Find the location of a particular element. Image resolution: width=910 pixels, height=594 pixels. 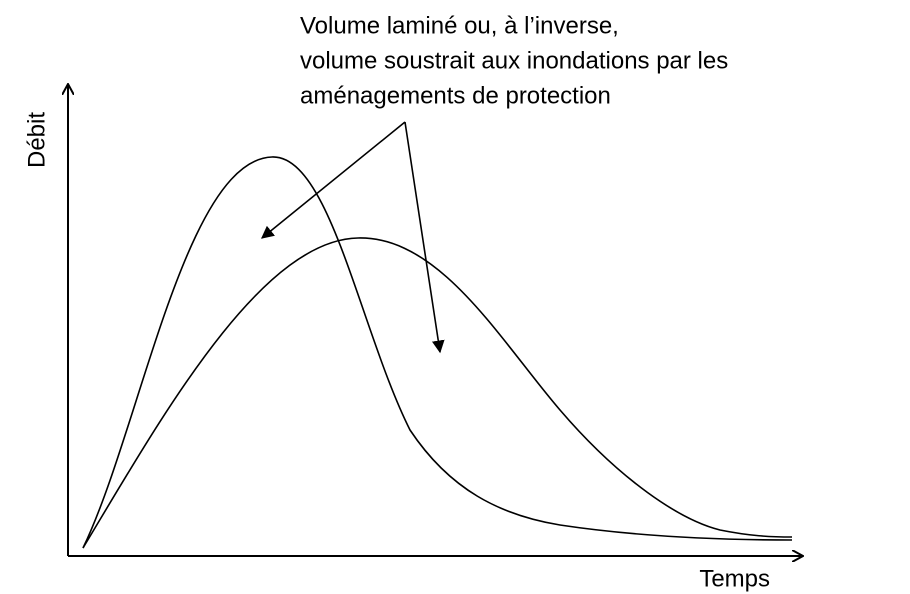

y-axis-label: Débit is located at coordinates (36, 140).